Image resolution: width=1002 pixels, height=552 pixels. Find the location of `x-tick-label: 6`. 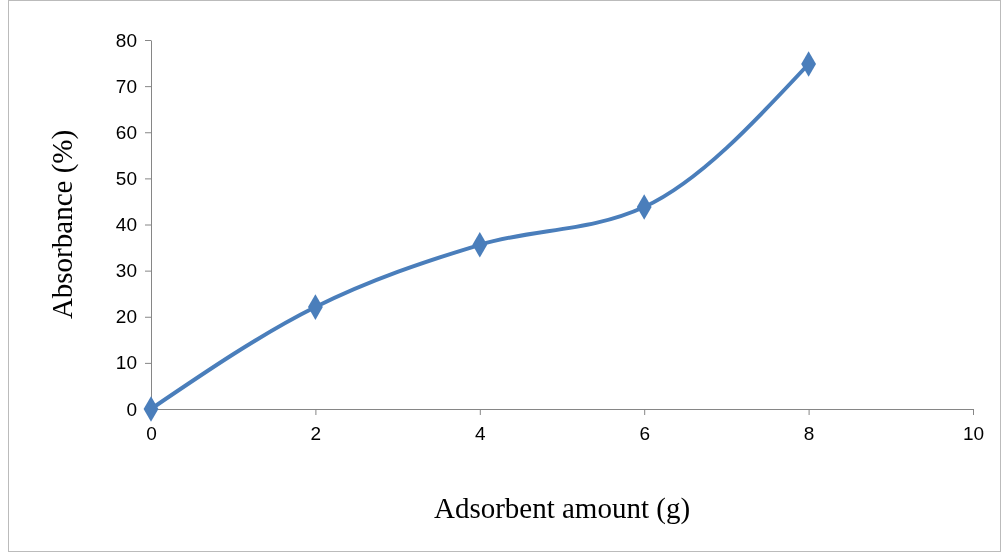

x-tick-label: 6 is located at coordinates (644, 434).